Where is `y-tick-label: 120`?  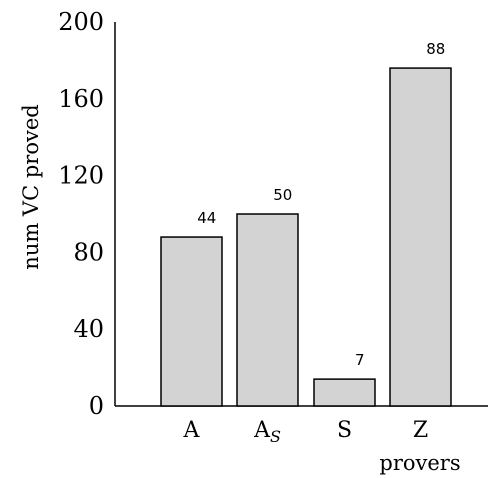
y-tick-label: 120 is located at coordinates (81, 176).